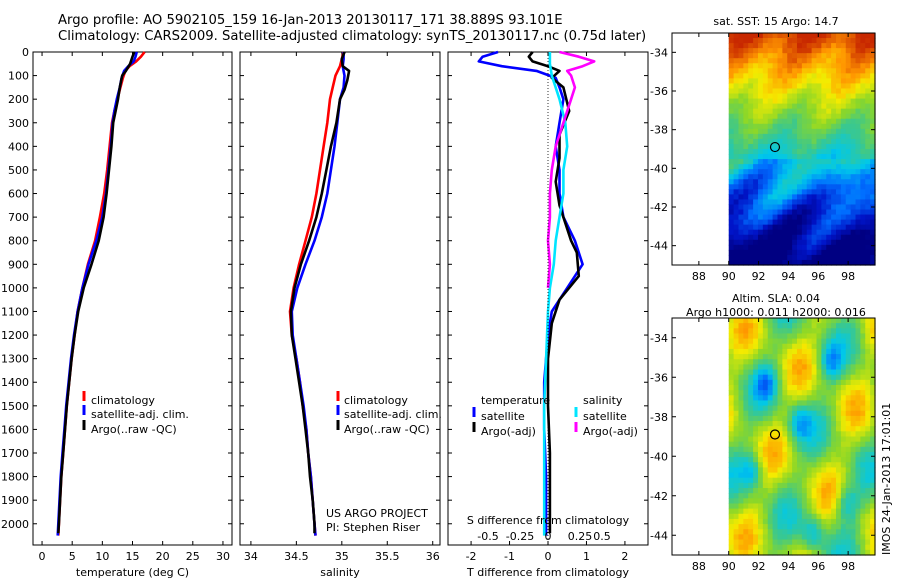 The image size is (900, 580). Describe the element at coordinates (342, 556) in the screenshot. I see `xtick-label: 35` at that location.